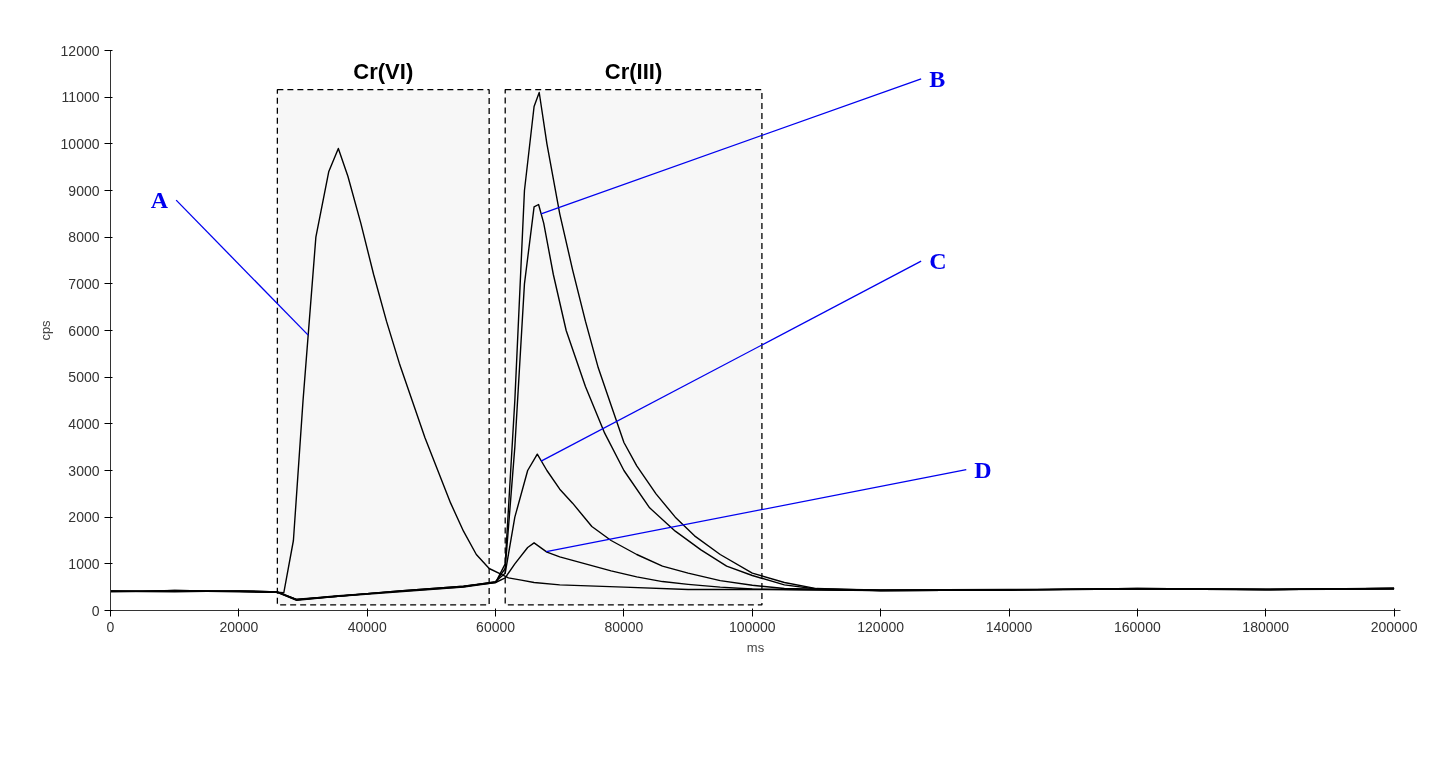 The width and height of the screenshot is (1443, 766). What do you see at coordinates (84, 377) in the screenshot?
I see `y-tick-label: 5000` at bounding box center [84, 377].